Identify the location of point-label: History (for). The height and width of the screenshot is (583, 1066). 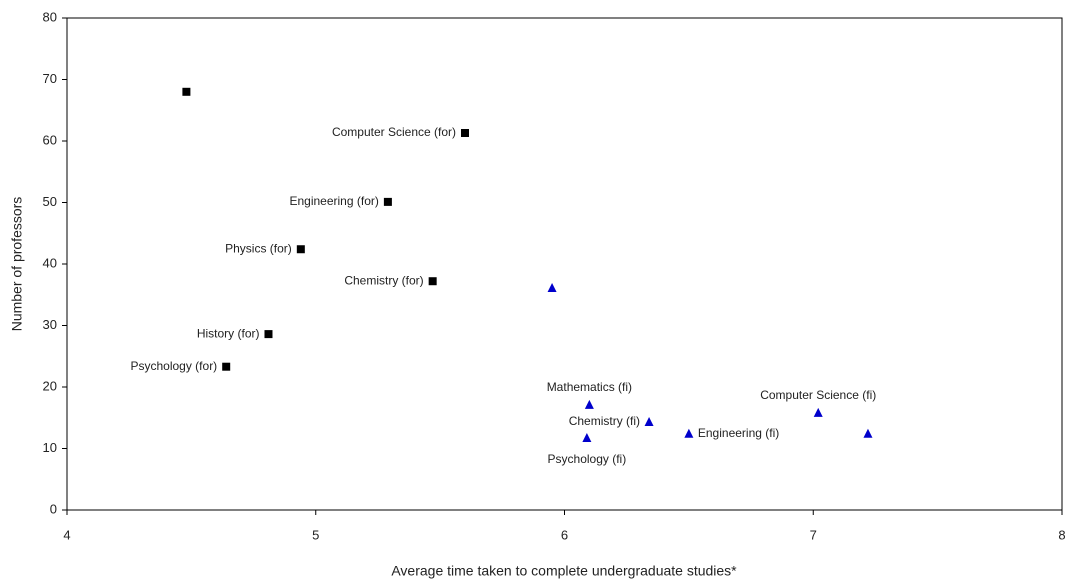
(228, 333).